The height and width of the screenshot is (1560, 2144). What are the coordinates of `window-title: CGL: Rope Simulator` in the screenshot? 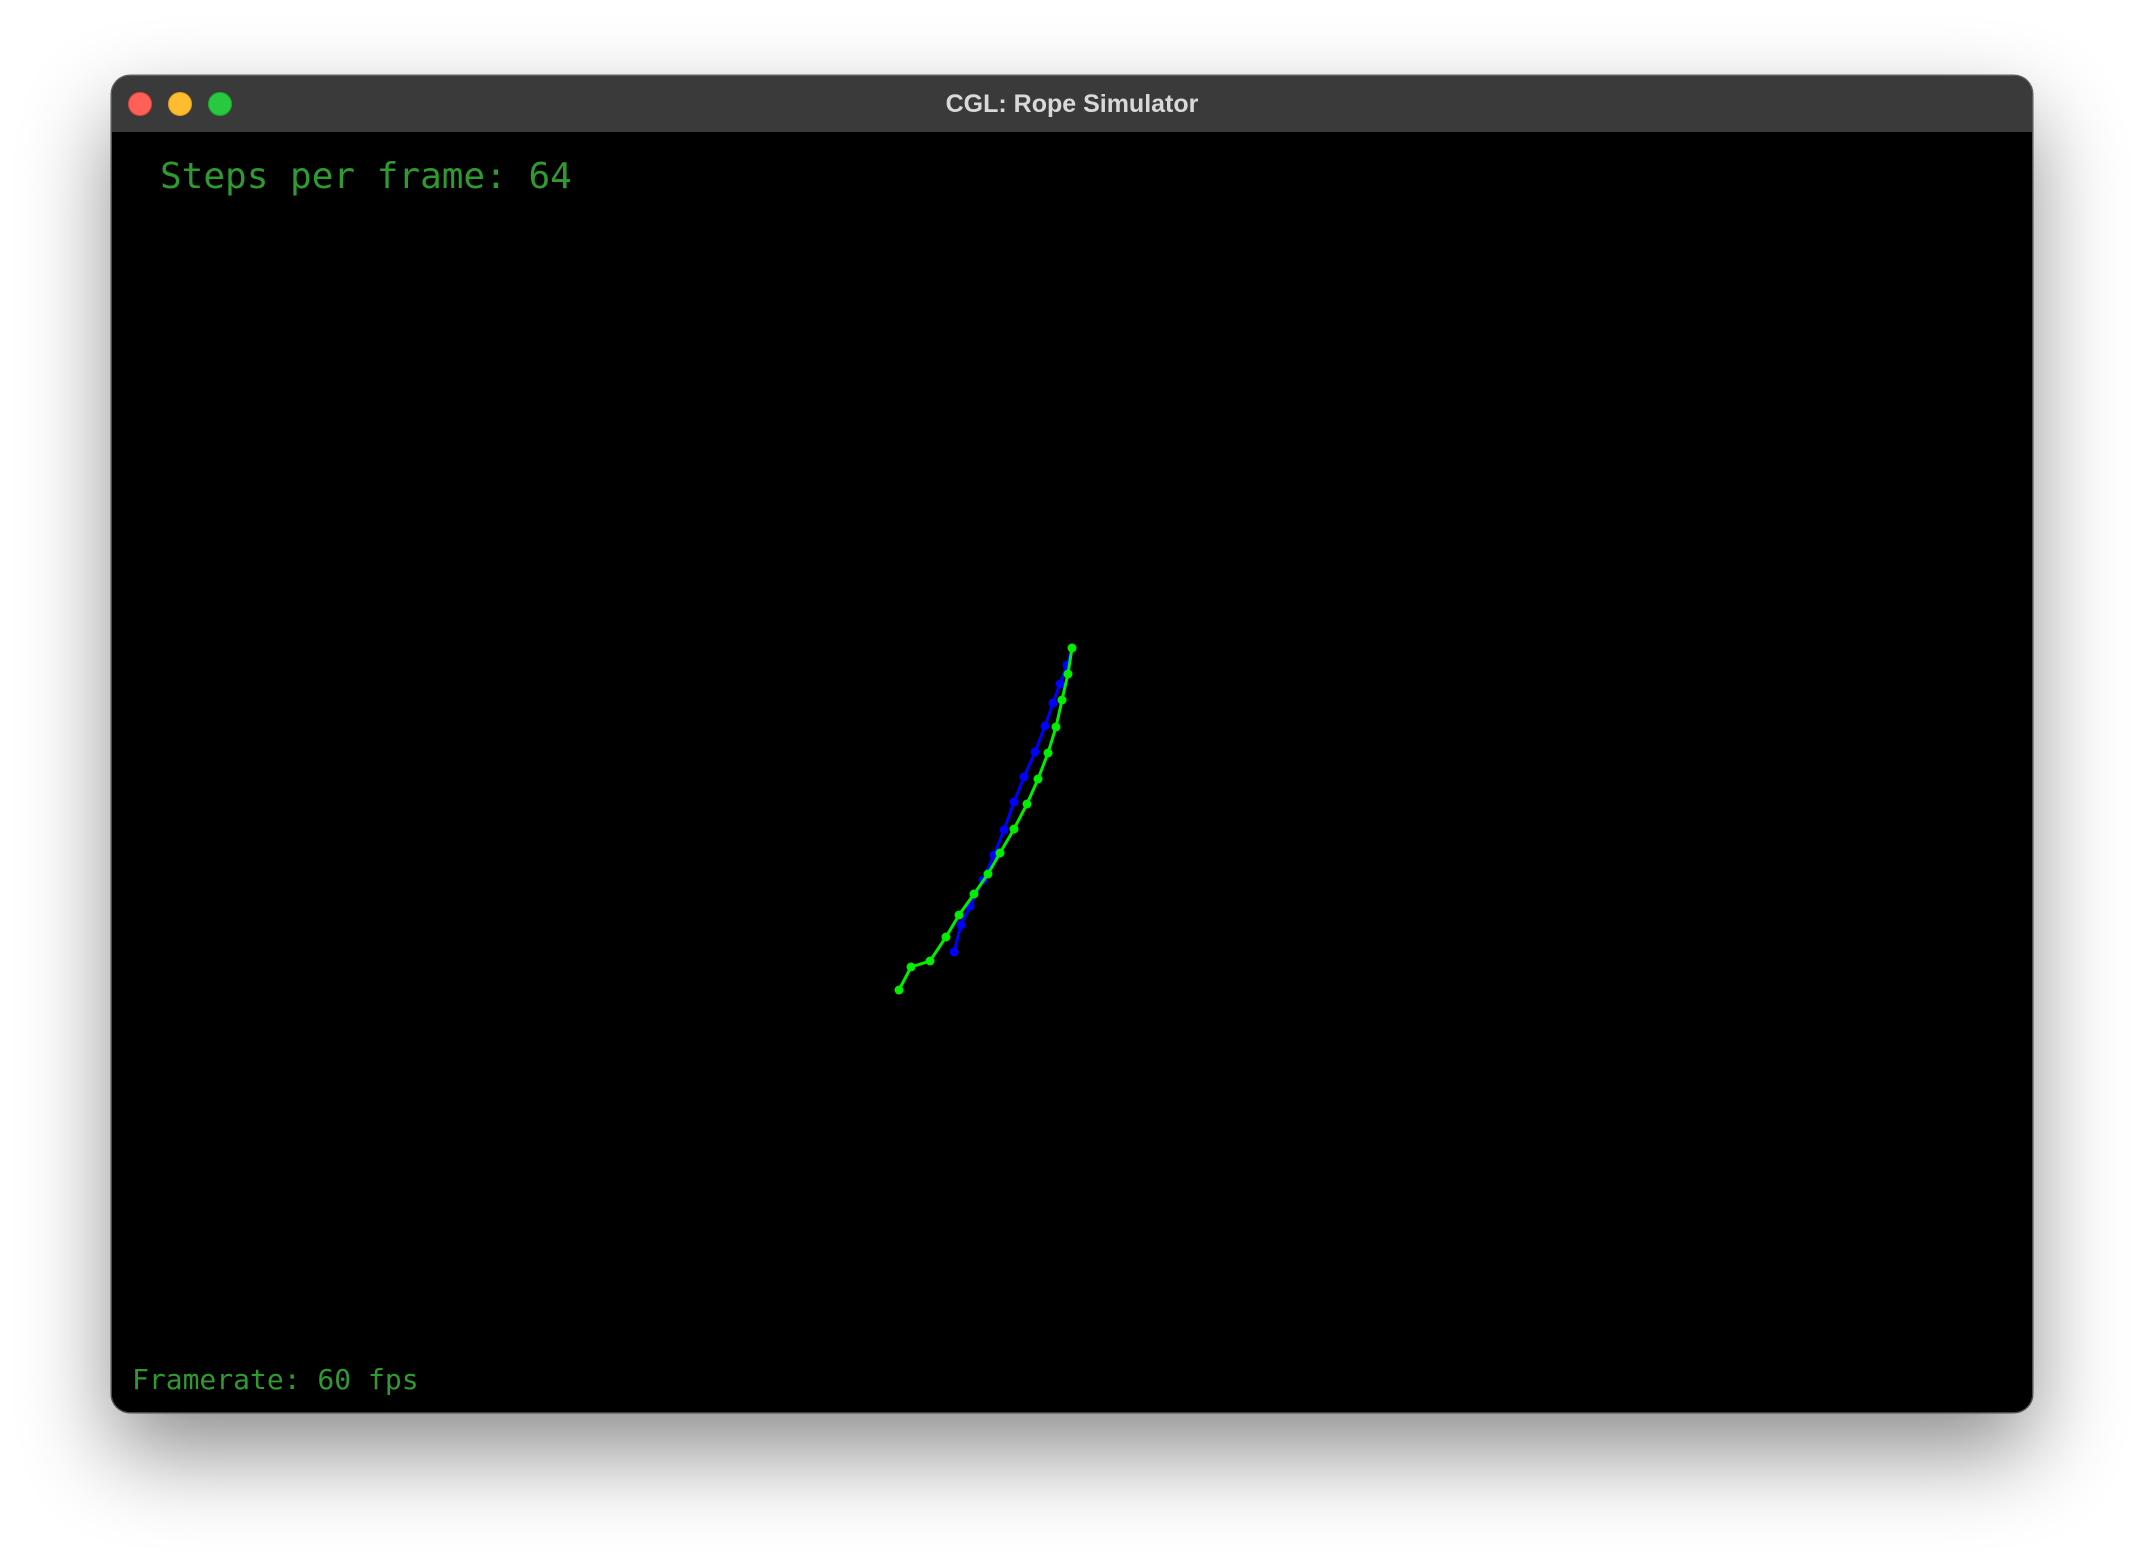 It's located at (1072, 104).